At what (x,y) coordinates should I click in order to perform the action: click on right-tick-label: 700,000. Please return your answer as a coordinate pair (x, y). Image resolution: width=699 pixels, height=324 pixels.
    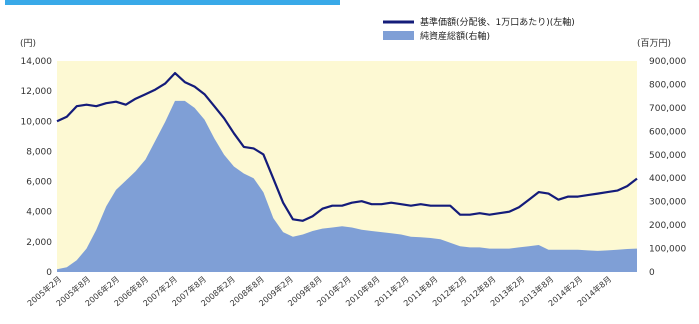
    Looking at the image, I should click on (667, 109).